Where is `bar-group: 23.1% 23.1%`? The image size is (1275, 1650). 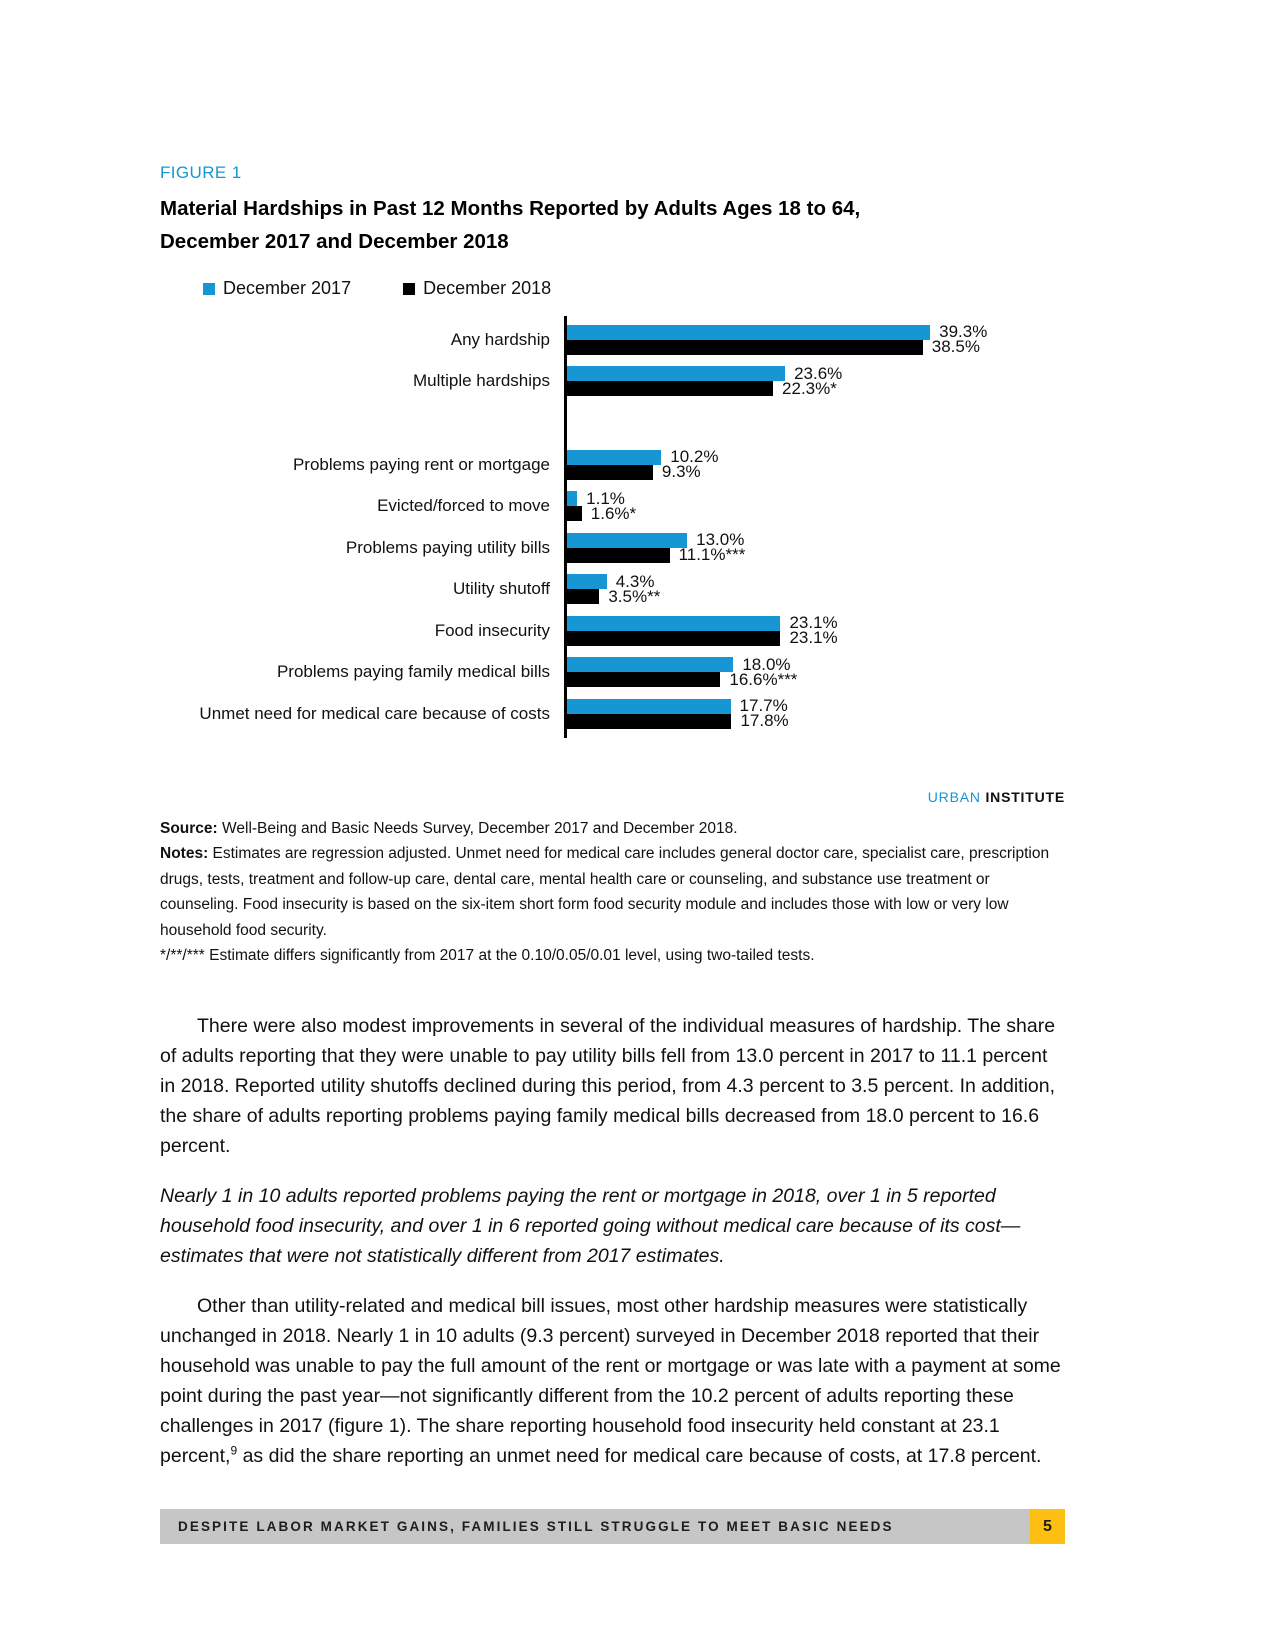
bar-group: 23.1% 23.1% is located at coordinates (814, 630).